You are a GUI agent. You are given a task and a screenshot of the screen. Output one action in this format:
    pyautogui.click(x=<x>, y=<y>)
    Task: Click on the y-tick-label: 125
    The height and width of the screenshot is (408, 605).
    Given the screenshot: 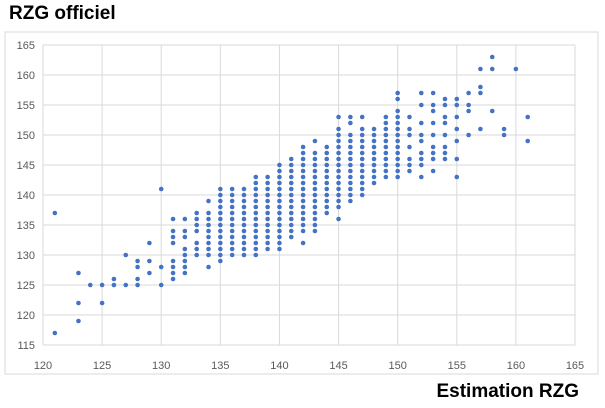 What is the action you would take?
    pyautogui.click(x=26, y=286)
    